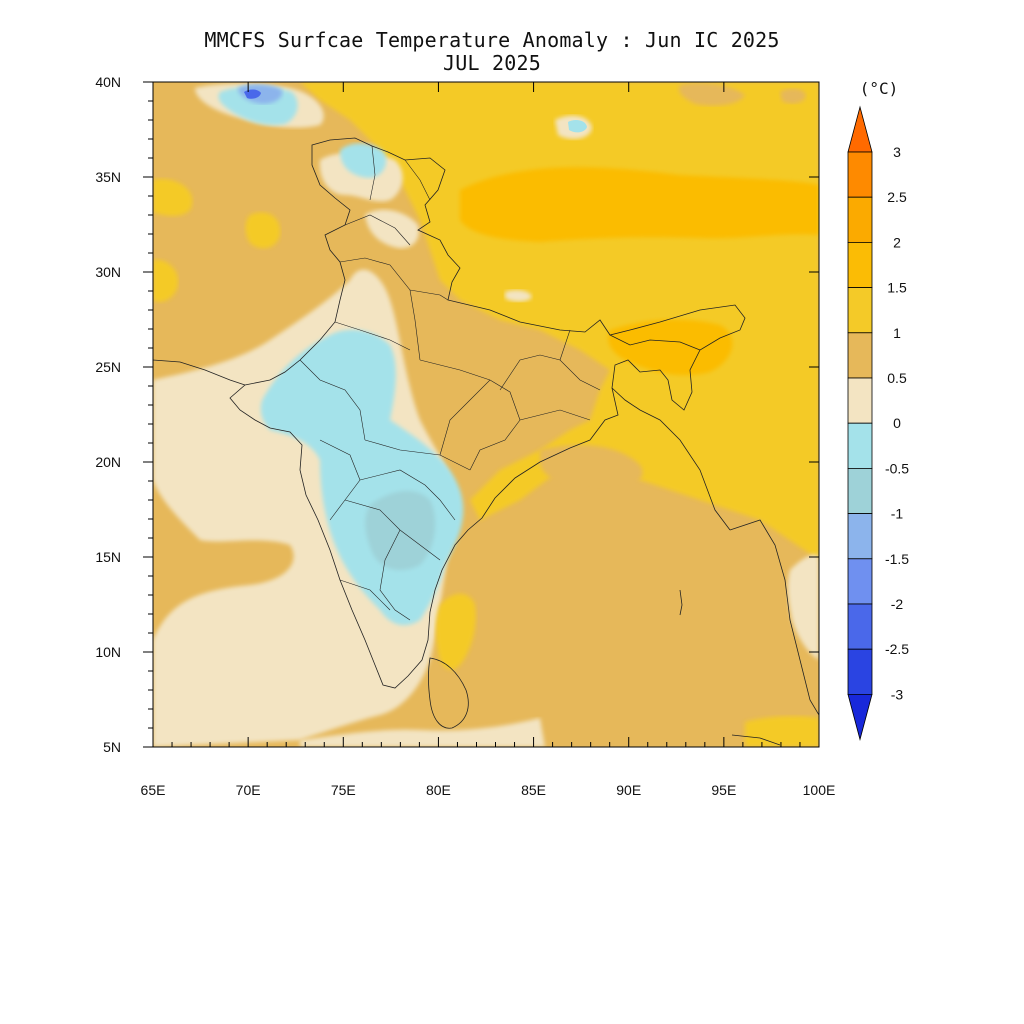  Describe the element at coordinates (860, 129) in the screenshot. I see `colorbar-top-arrow` at that location.